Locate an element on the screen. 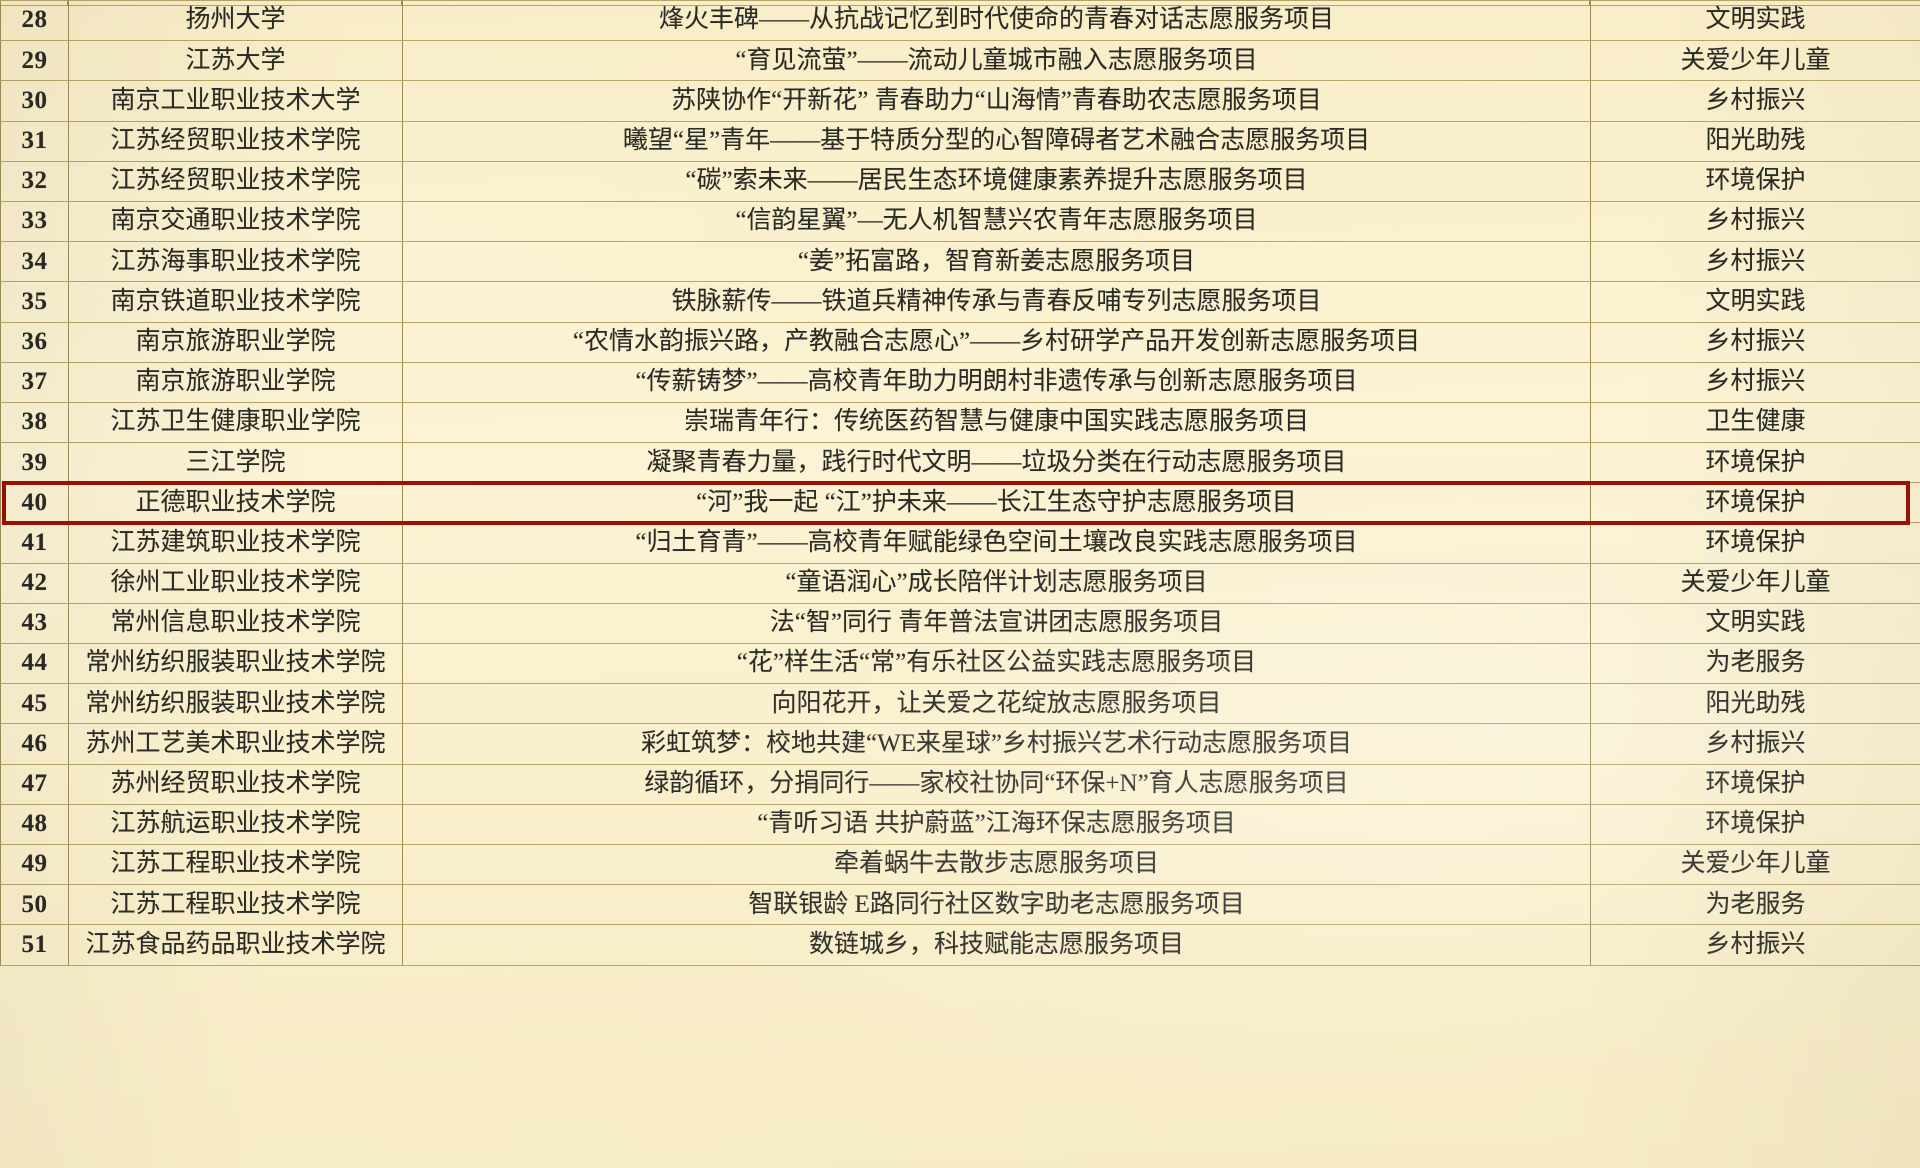 The height and width of the screenshot is (1168, 1920). rank-cell: 36 is located at coordinates (34, 342).